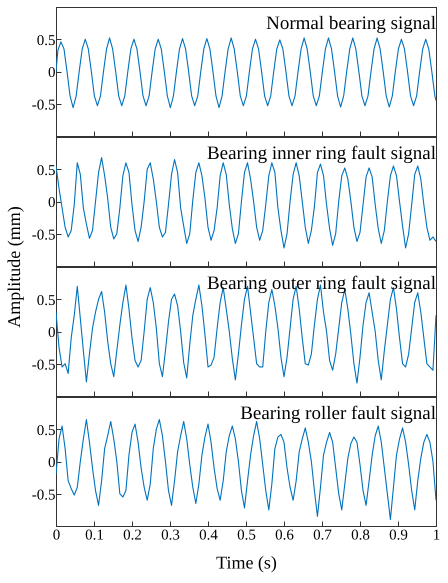  I want to click on x-tick-label: 0.5, so click(246, 536).